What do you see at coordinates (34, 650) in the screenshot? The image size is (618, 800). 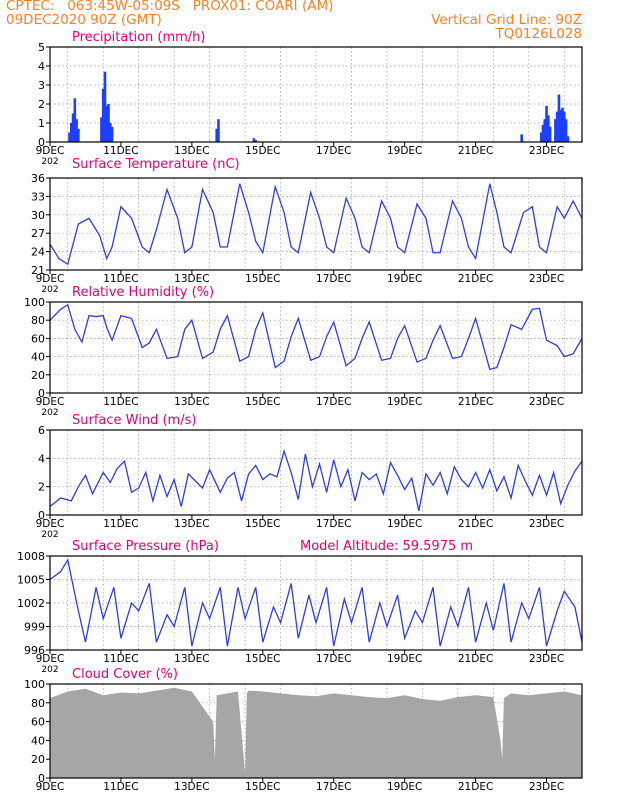 I see `y-tick-label: 996` at bounding box center [34, 650].